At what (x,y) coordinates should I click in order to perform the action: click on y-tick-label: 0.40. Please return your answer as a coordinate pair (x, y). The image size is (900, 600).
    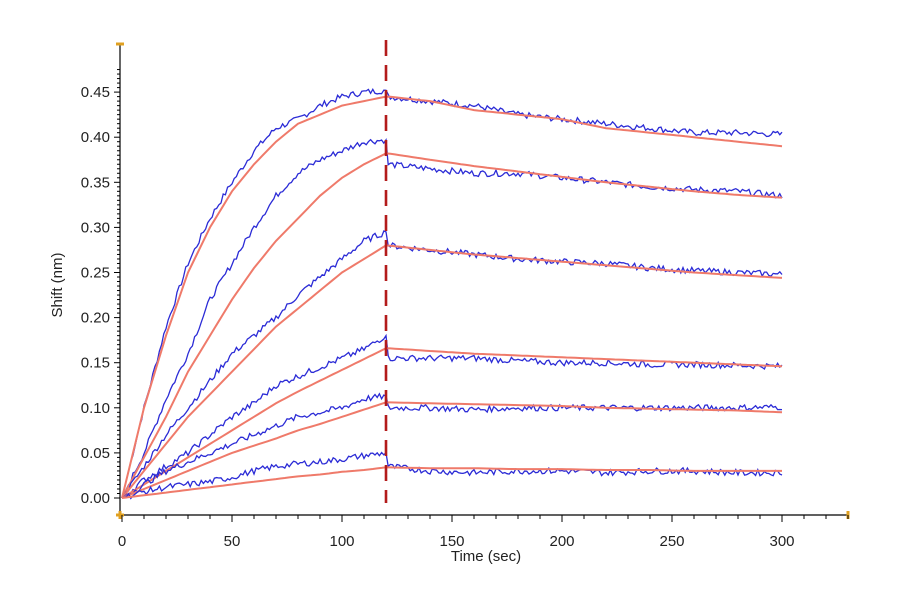
    Looking at the image, I should click on (95, 137).